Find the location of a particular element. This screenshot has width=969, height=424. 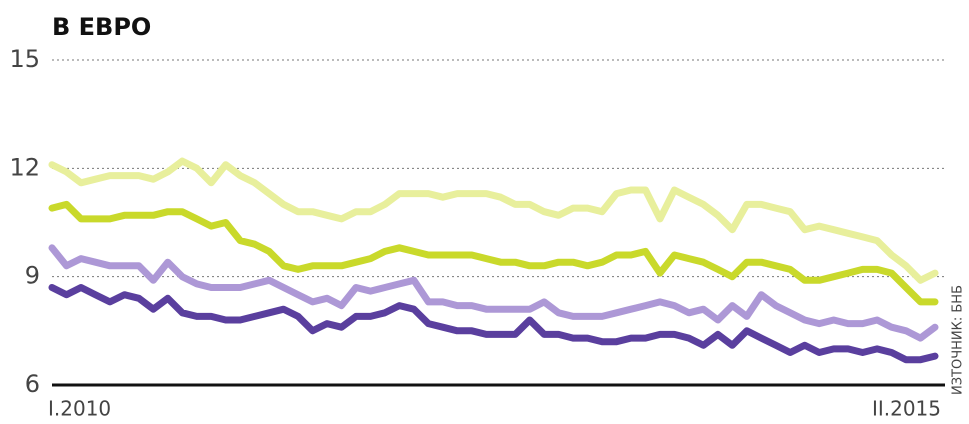

chart-title: В ЕВРО is located at coordinates (101, 27).